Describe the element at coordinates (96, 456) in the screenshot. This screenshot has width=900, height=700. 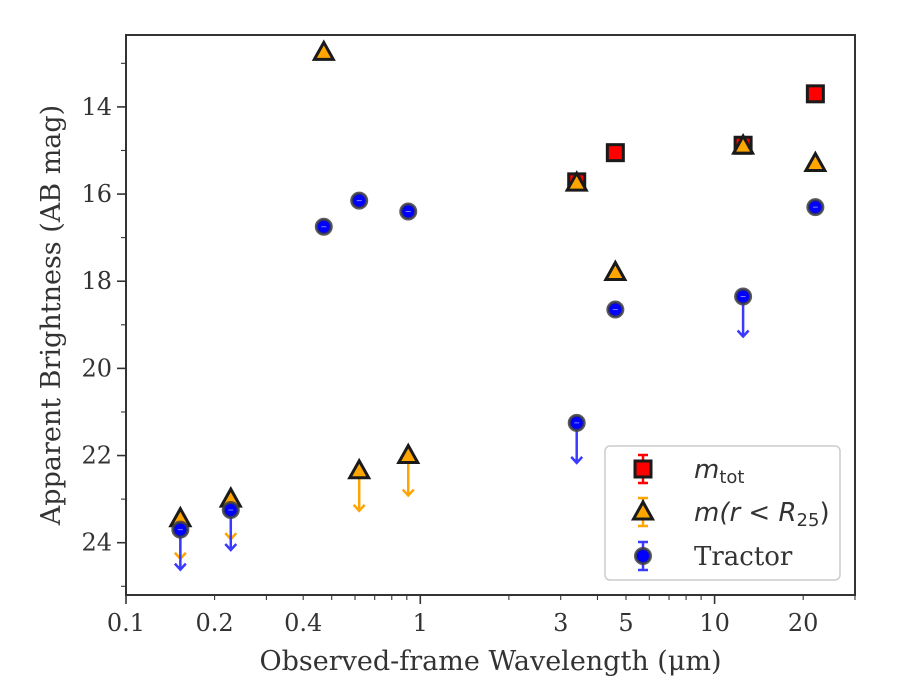
I see `y-tick-label: 22` at that location.